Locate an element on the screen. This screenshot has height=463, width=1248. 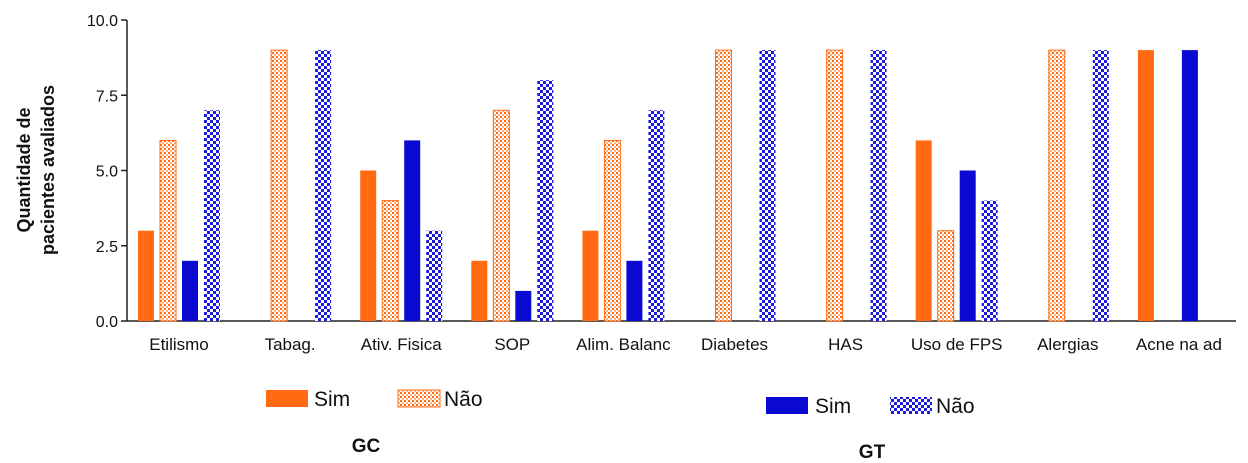
group-label-gt: GT is located at coordinates (872, 452).